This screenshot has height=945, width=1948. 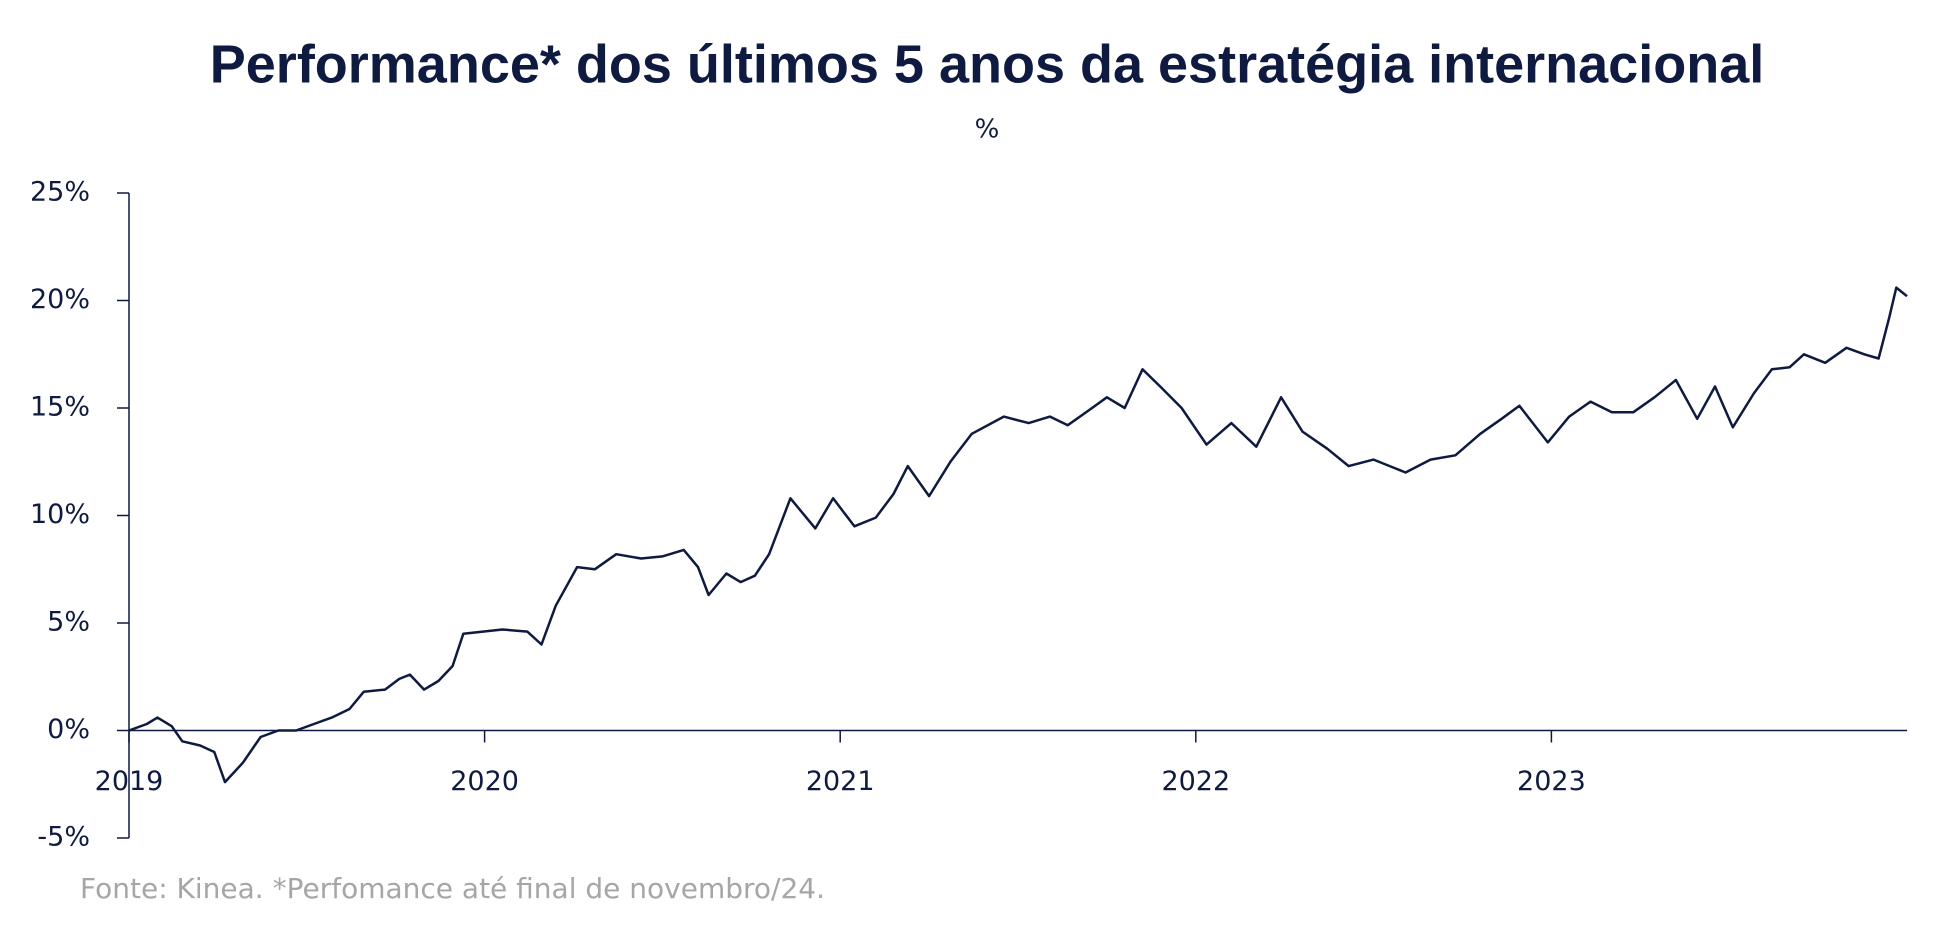 What do you see at coordinates (1551, 781) in the screenshot?
I see `x-tick-label: 2023` at bounding box center [1551, 781].